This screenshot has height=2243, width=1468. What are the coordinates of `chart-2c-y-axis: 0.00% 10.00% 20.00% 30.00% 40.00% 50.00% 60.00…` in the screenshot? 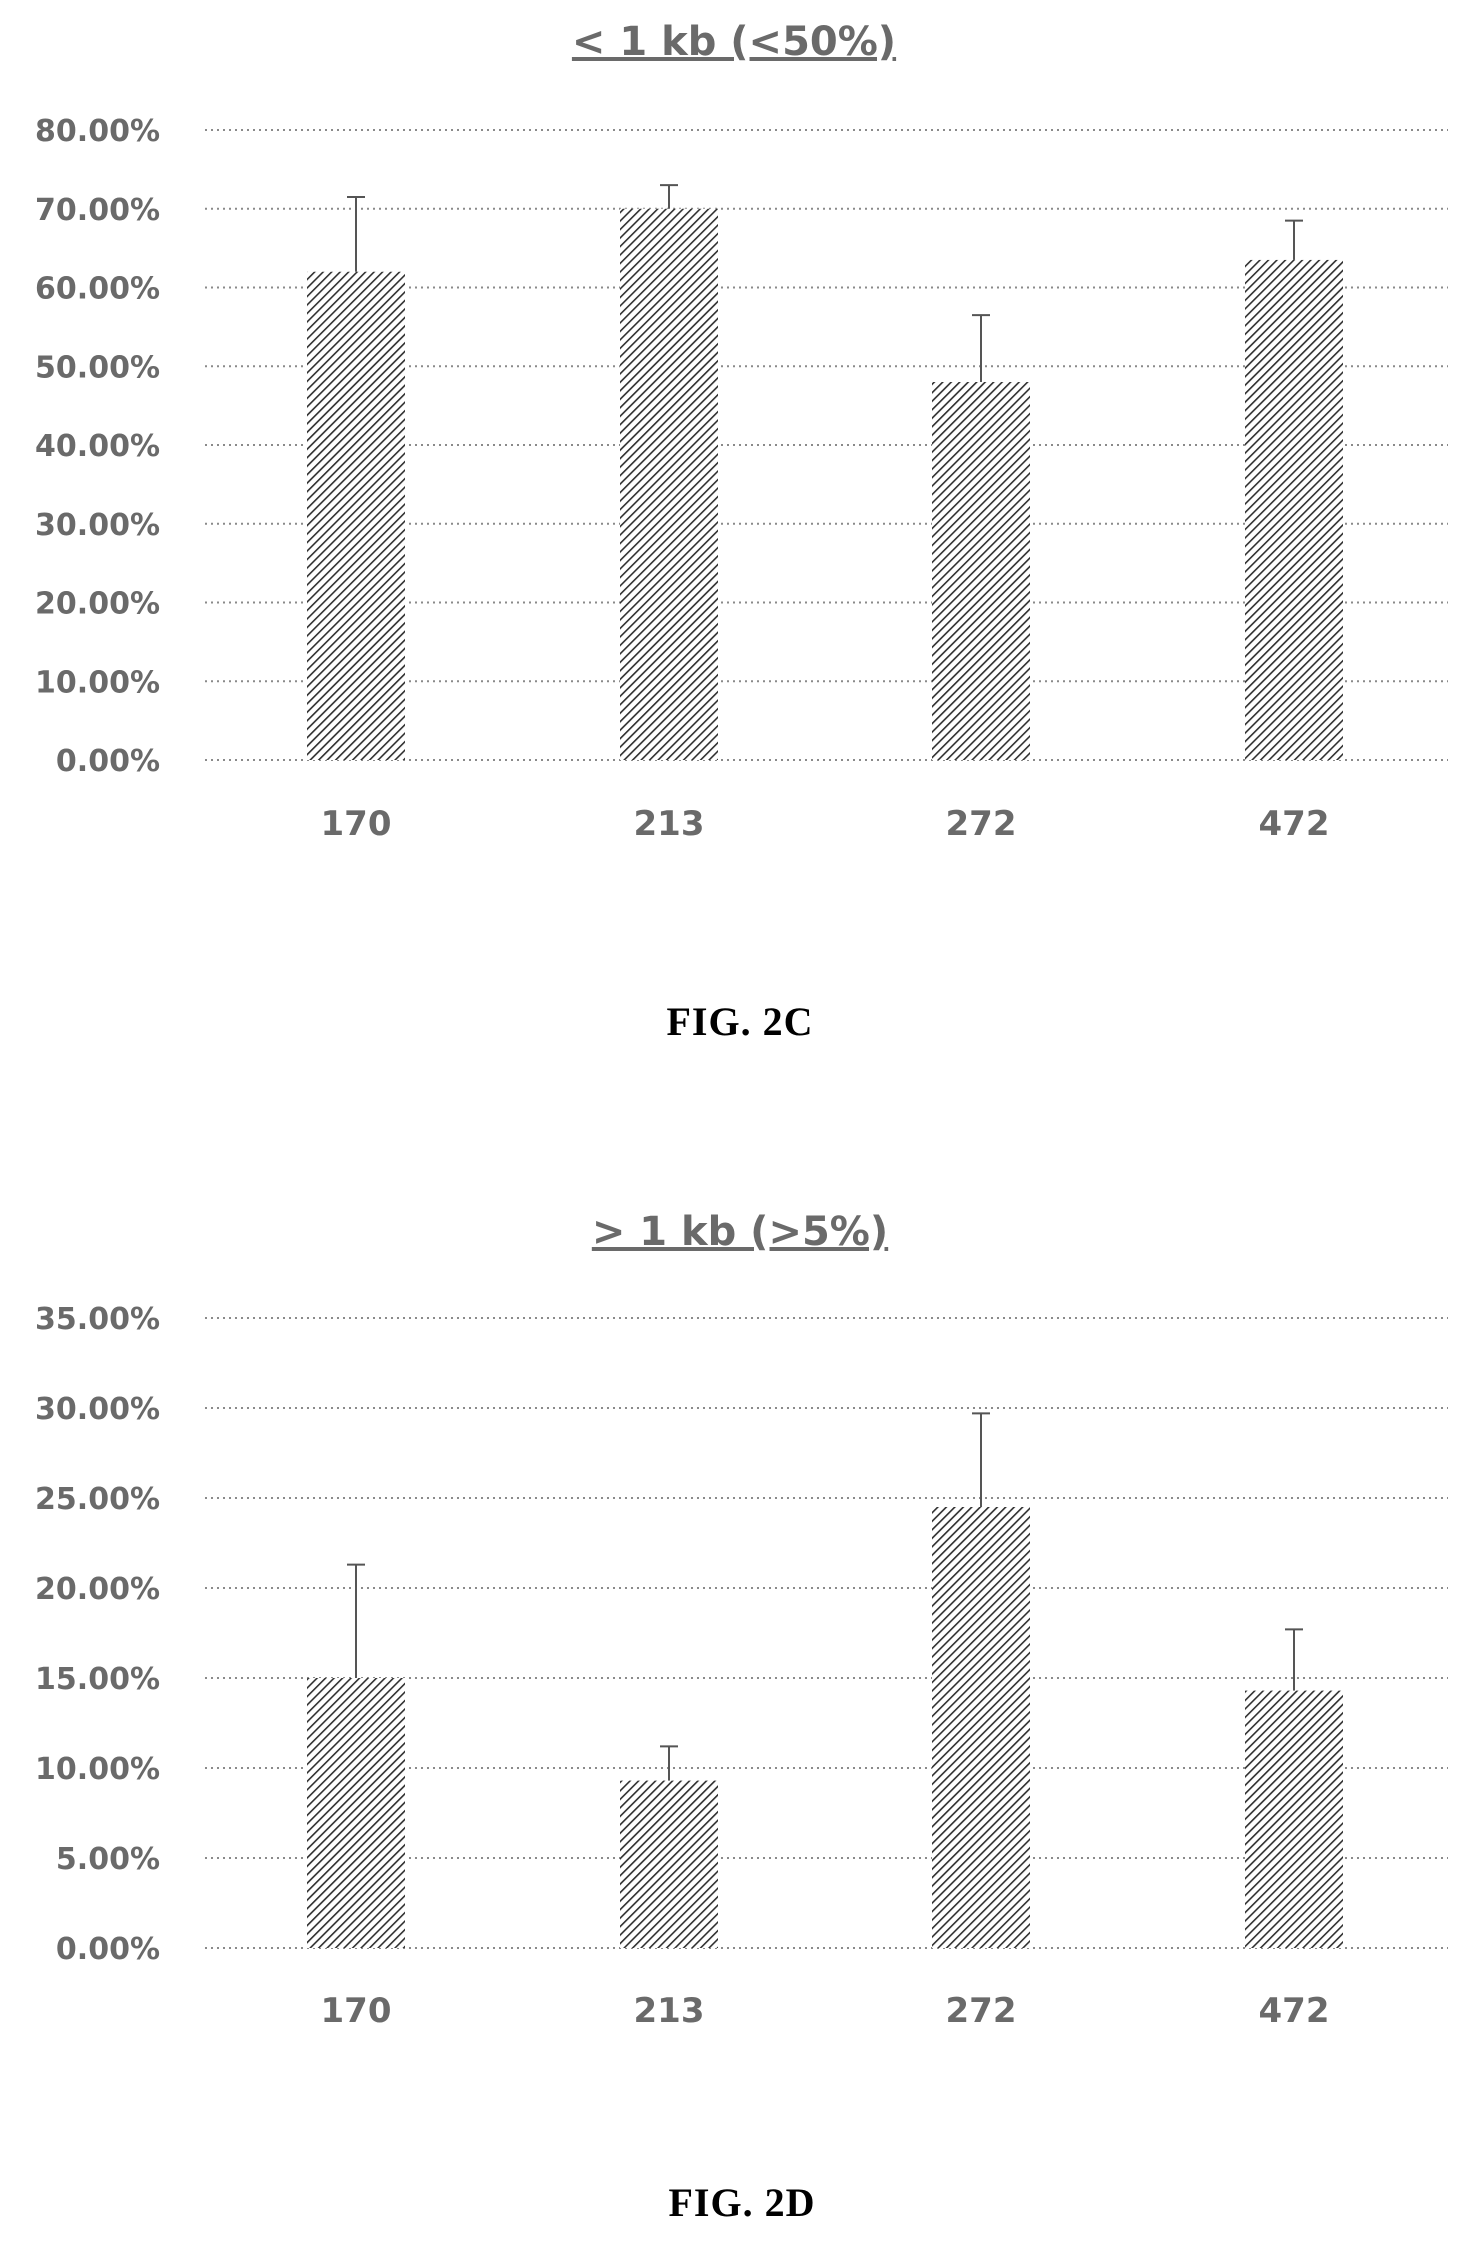 It's located at (97, 446).